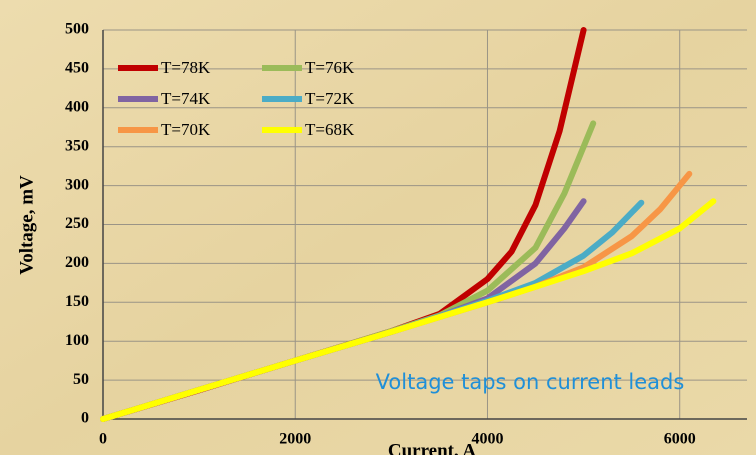 The image size is (756, 455). Describe the element at coordinates (77, 68) in the screenshot. I see `y-tick-label: 450` at that location.